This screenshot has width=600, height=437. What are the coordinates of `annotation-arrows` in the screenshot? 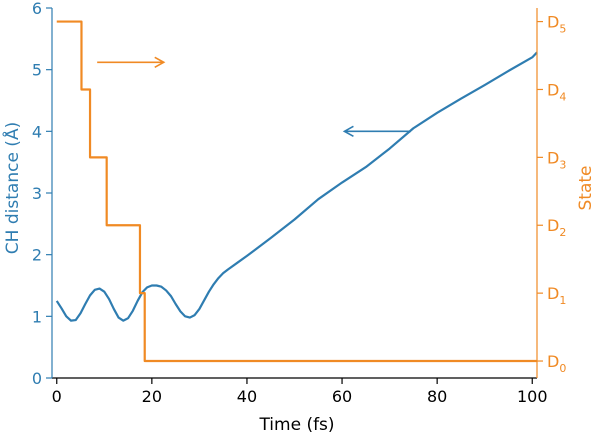 It's located at (254, 97).